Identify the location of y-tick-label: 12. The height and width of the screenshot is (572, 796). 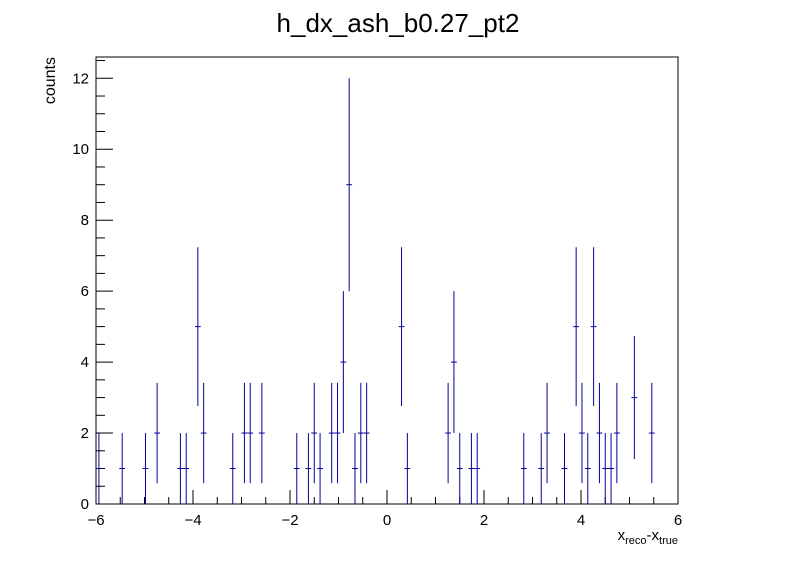
(80, 78).